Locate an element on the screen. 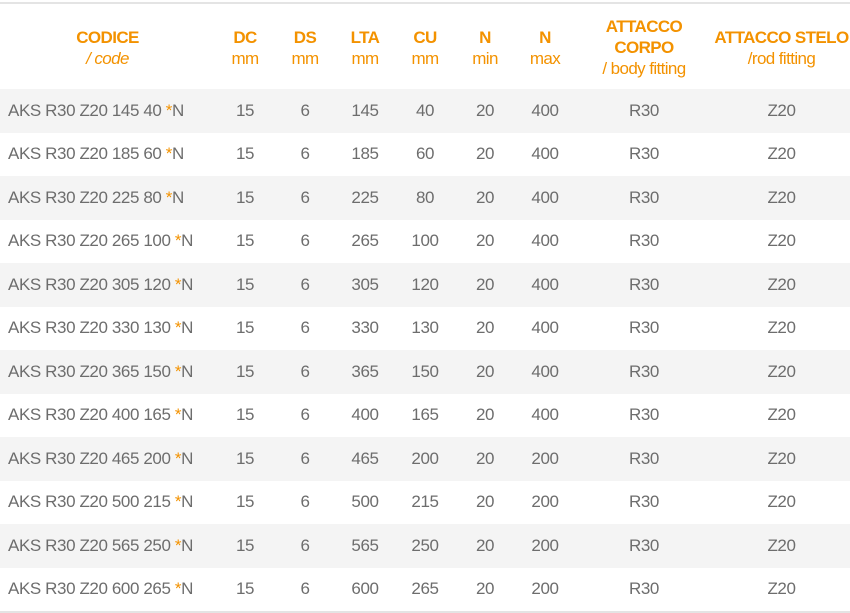  cell-cu: 120 is located at coordinates (425, 284).